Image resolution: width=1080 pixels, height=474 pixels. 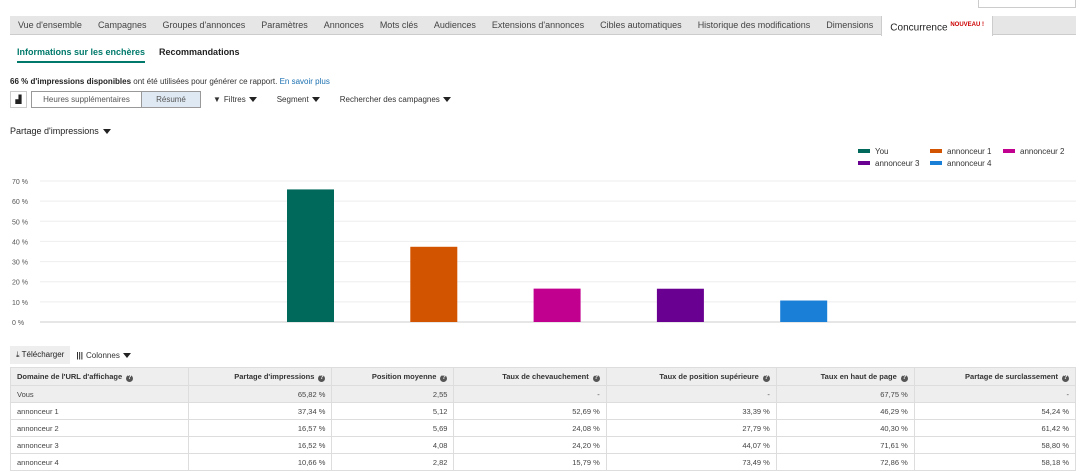 I want to click on table-cell: annonceur 4, so click(x=99, y=462).